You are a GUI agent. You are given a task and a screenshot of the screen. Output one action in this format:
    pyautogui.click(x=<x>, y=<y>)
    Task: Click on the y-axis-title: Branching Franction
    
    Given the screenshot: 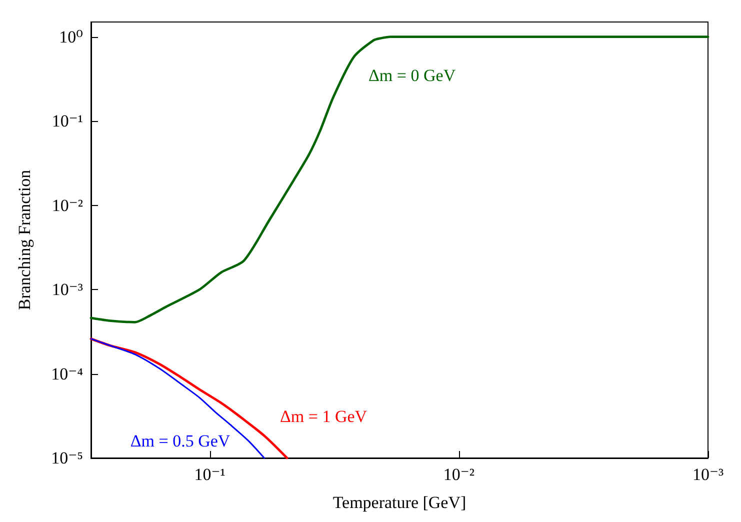 What is the action you would take?
    pyautogui.click(x=24, y=239)
    